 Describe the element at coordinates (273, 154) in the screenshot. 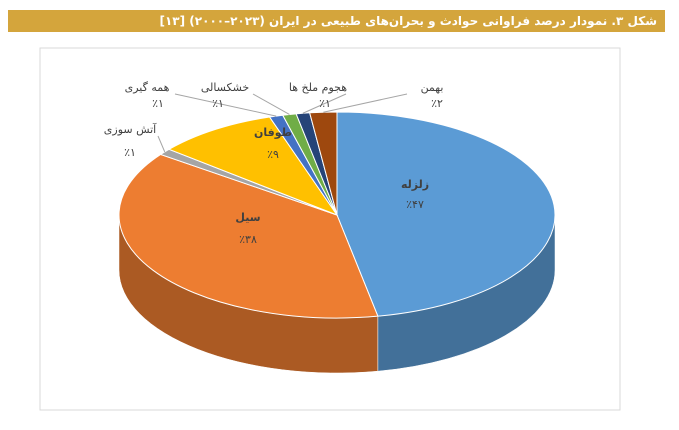

I see `value-label: ٪۹` at that location.